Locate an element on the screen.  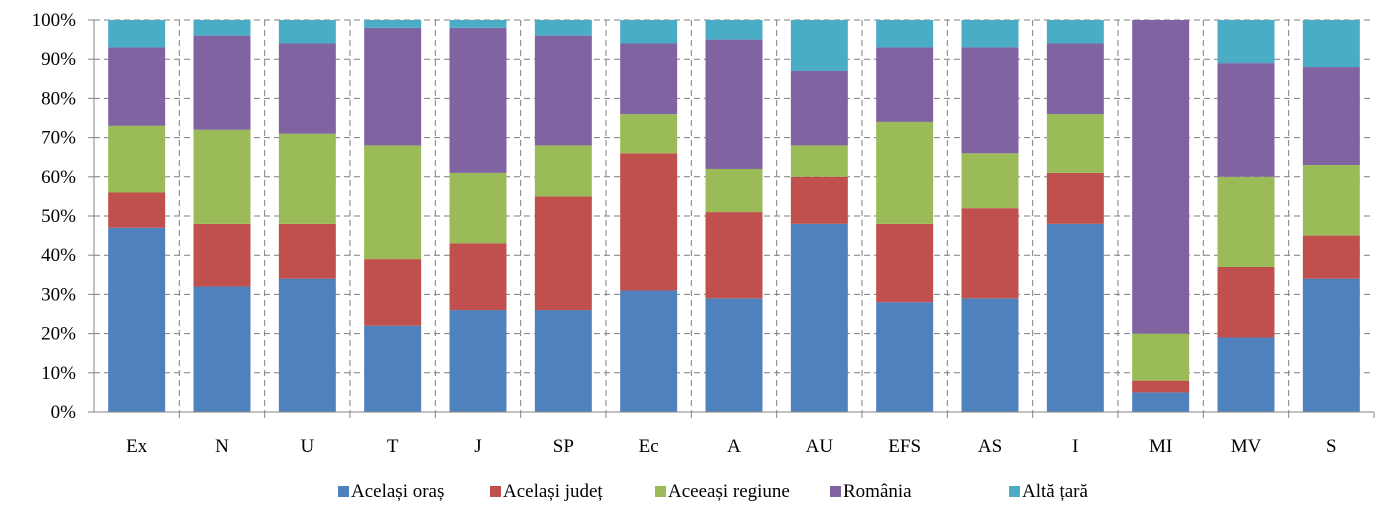
y-tick-label: 50% is located at coordinates (58, 216).